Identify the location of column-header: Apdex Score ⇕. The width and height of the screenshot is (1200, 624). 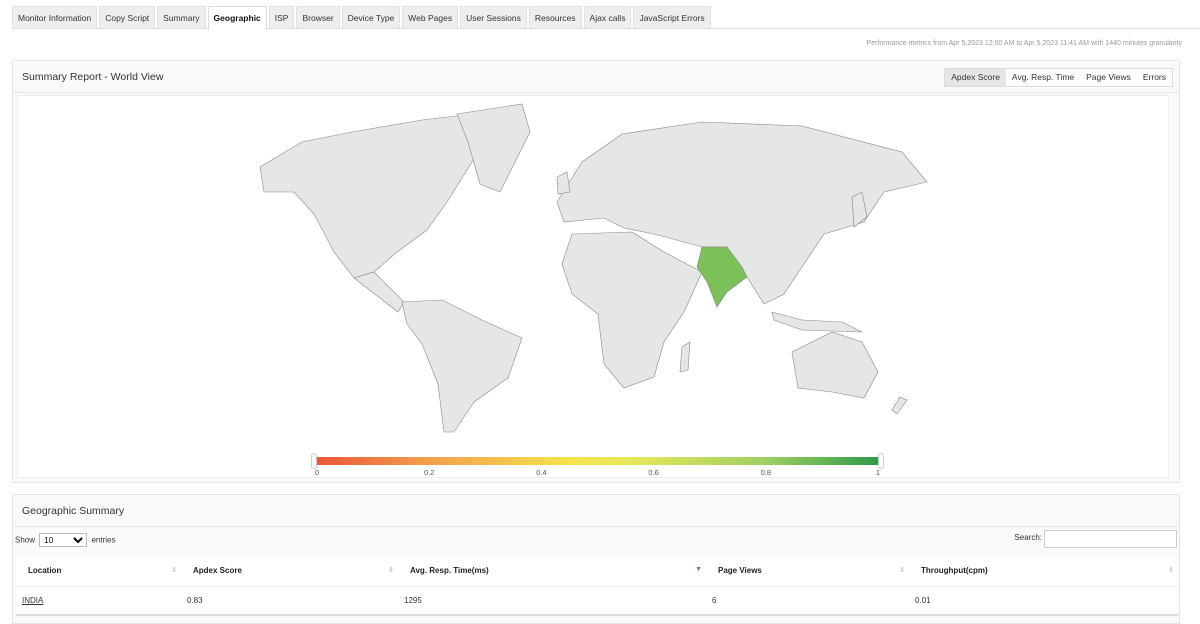
(289, 571).